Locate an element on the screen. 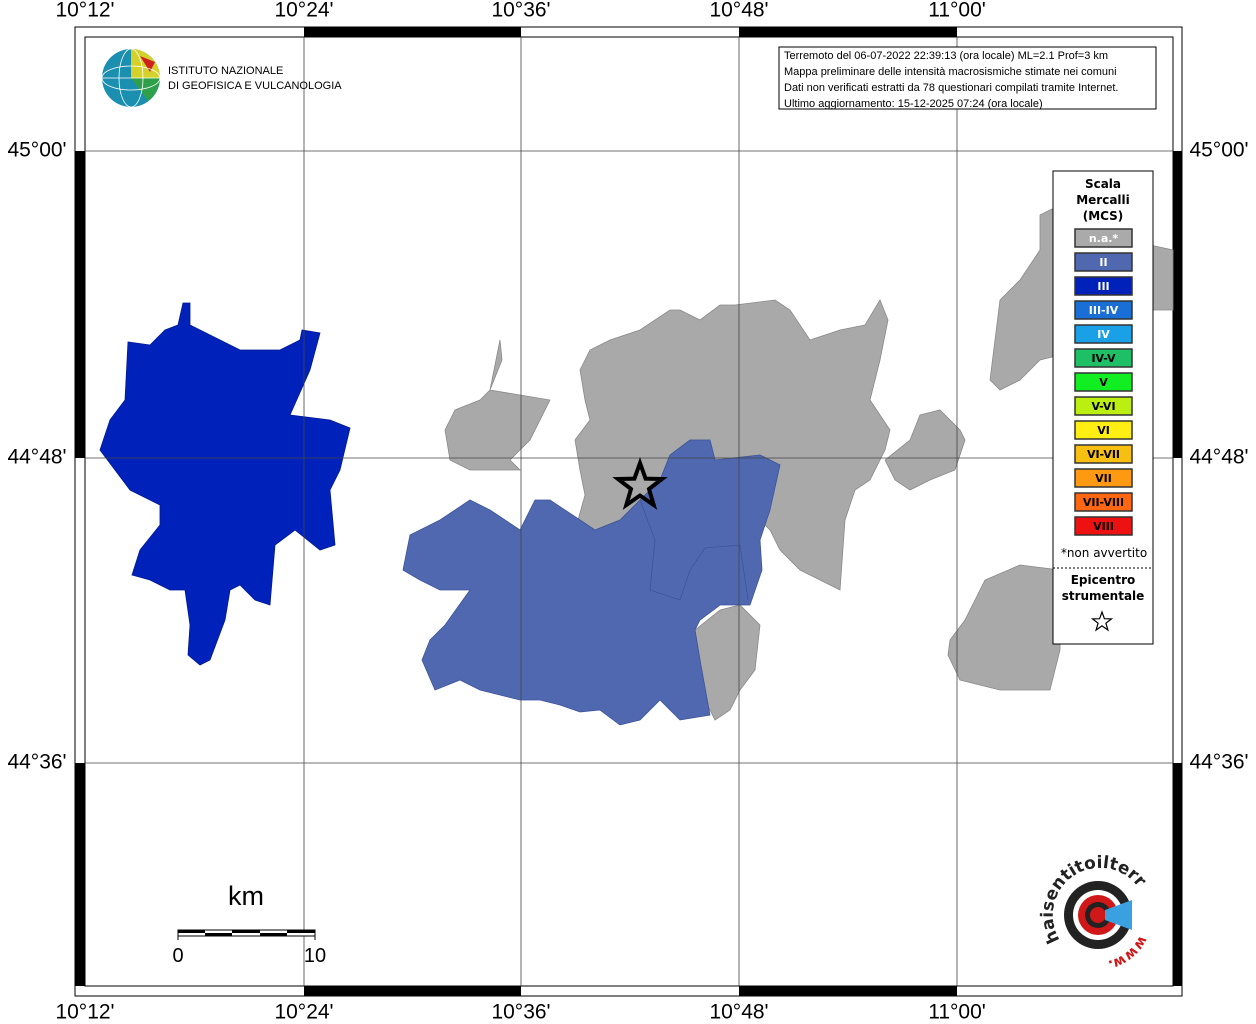 The height and width of the screenshot is (1024, 1256). area-border is located at coordinates (694, 550).